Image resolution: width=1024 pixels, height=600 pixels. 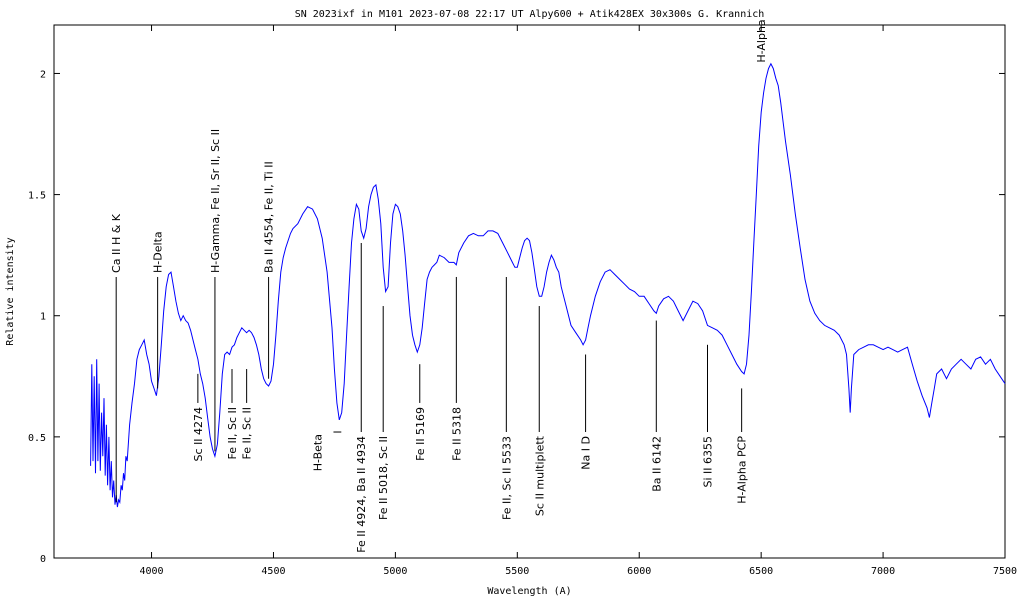 I want to click on x-tick-label: 4000, so click(x=151, y=571).